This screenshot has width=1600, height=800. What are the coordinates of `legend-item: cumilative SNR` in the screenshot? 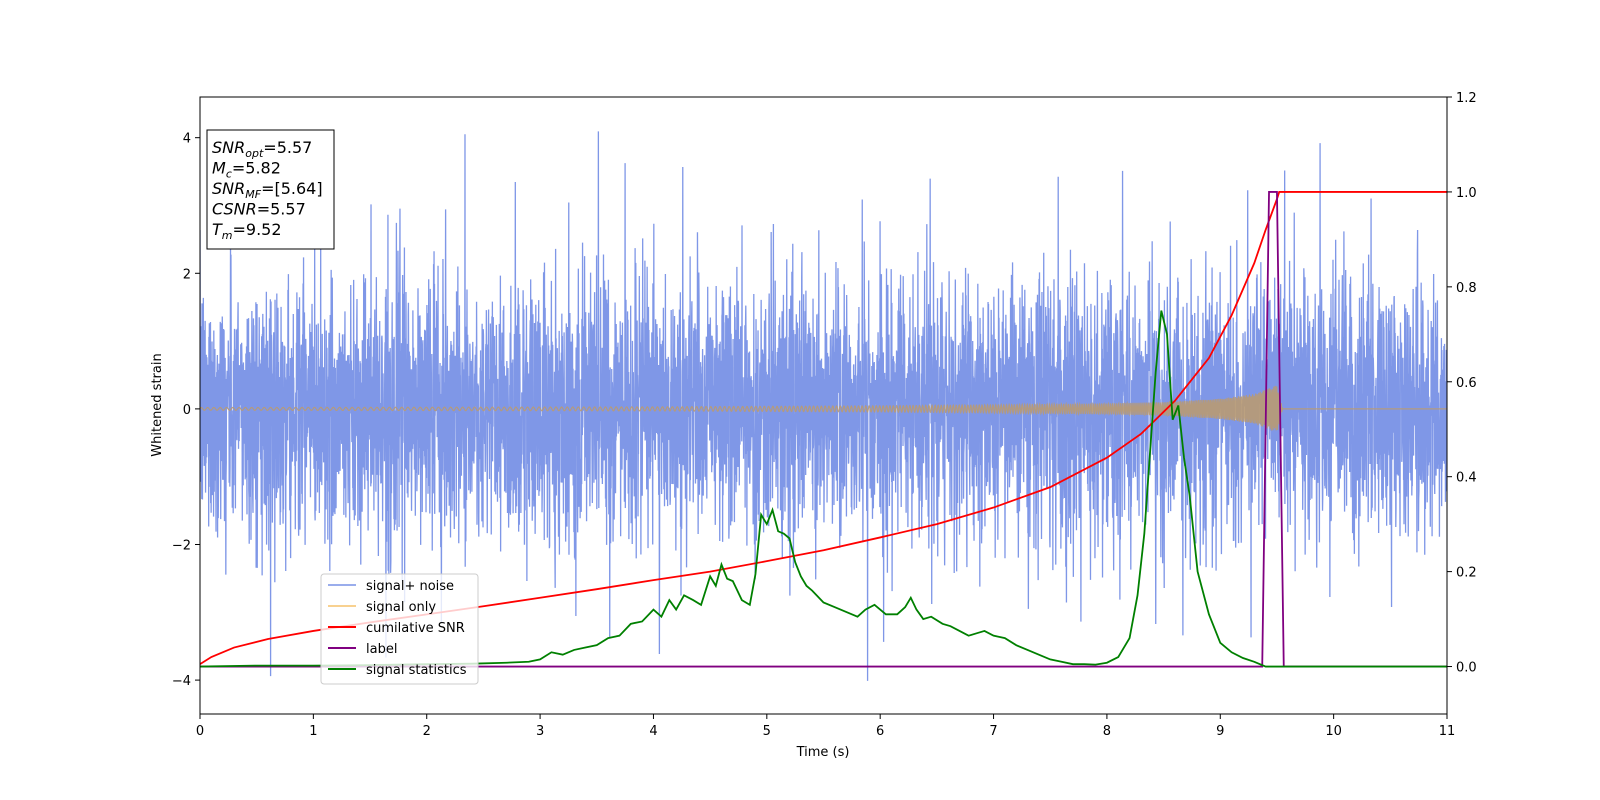 It's located at (396, 628).